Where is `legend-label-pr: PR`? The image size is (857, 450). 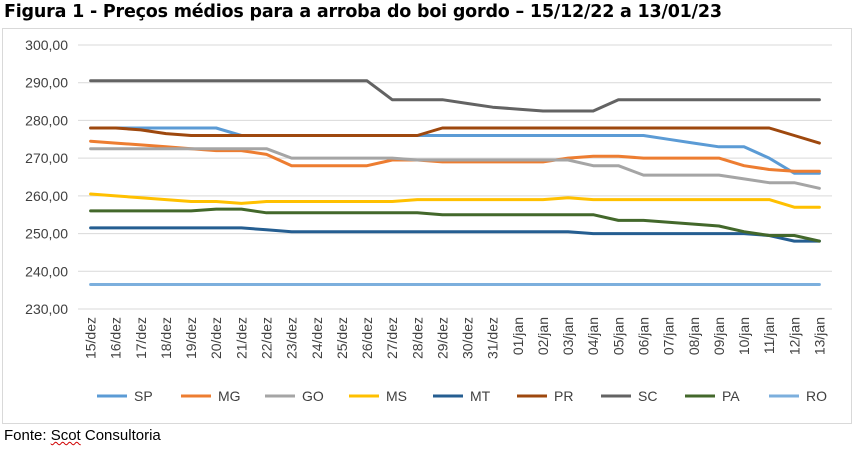 legend-label-pr: PR is located at coordinates (563, 396).